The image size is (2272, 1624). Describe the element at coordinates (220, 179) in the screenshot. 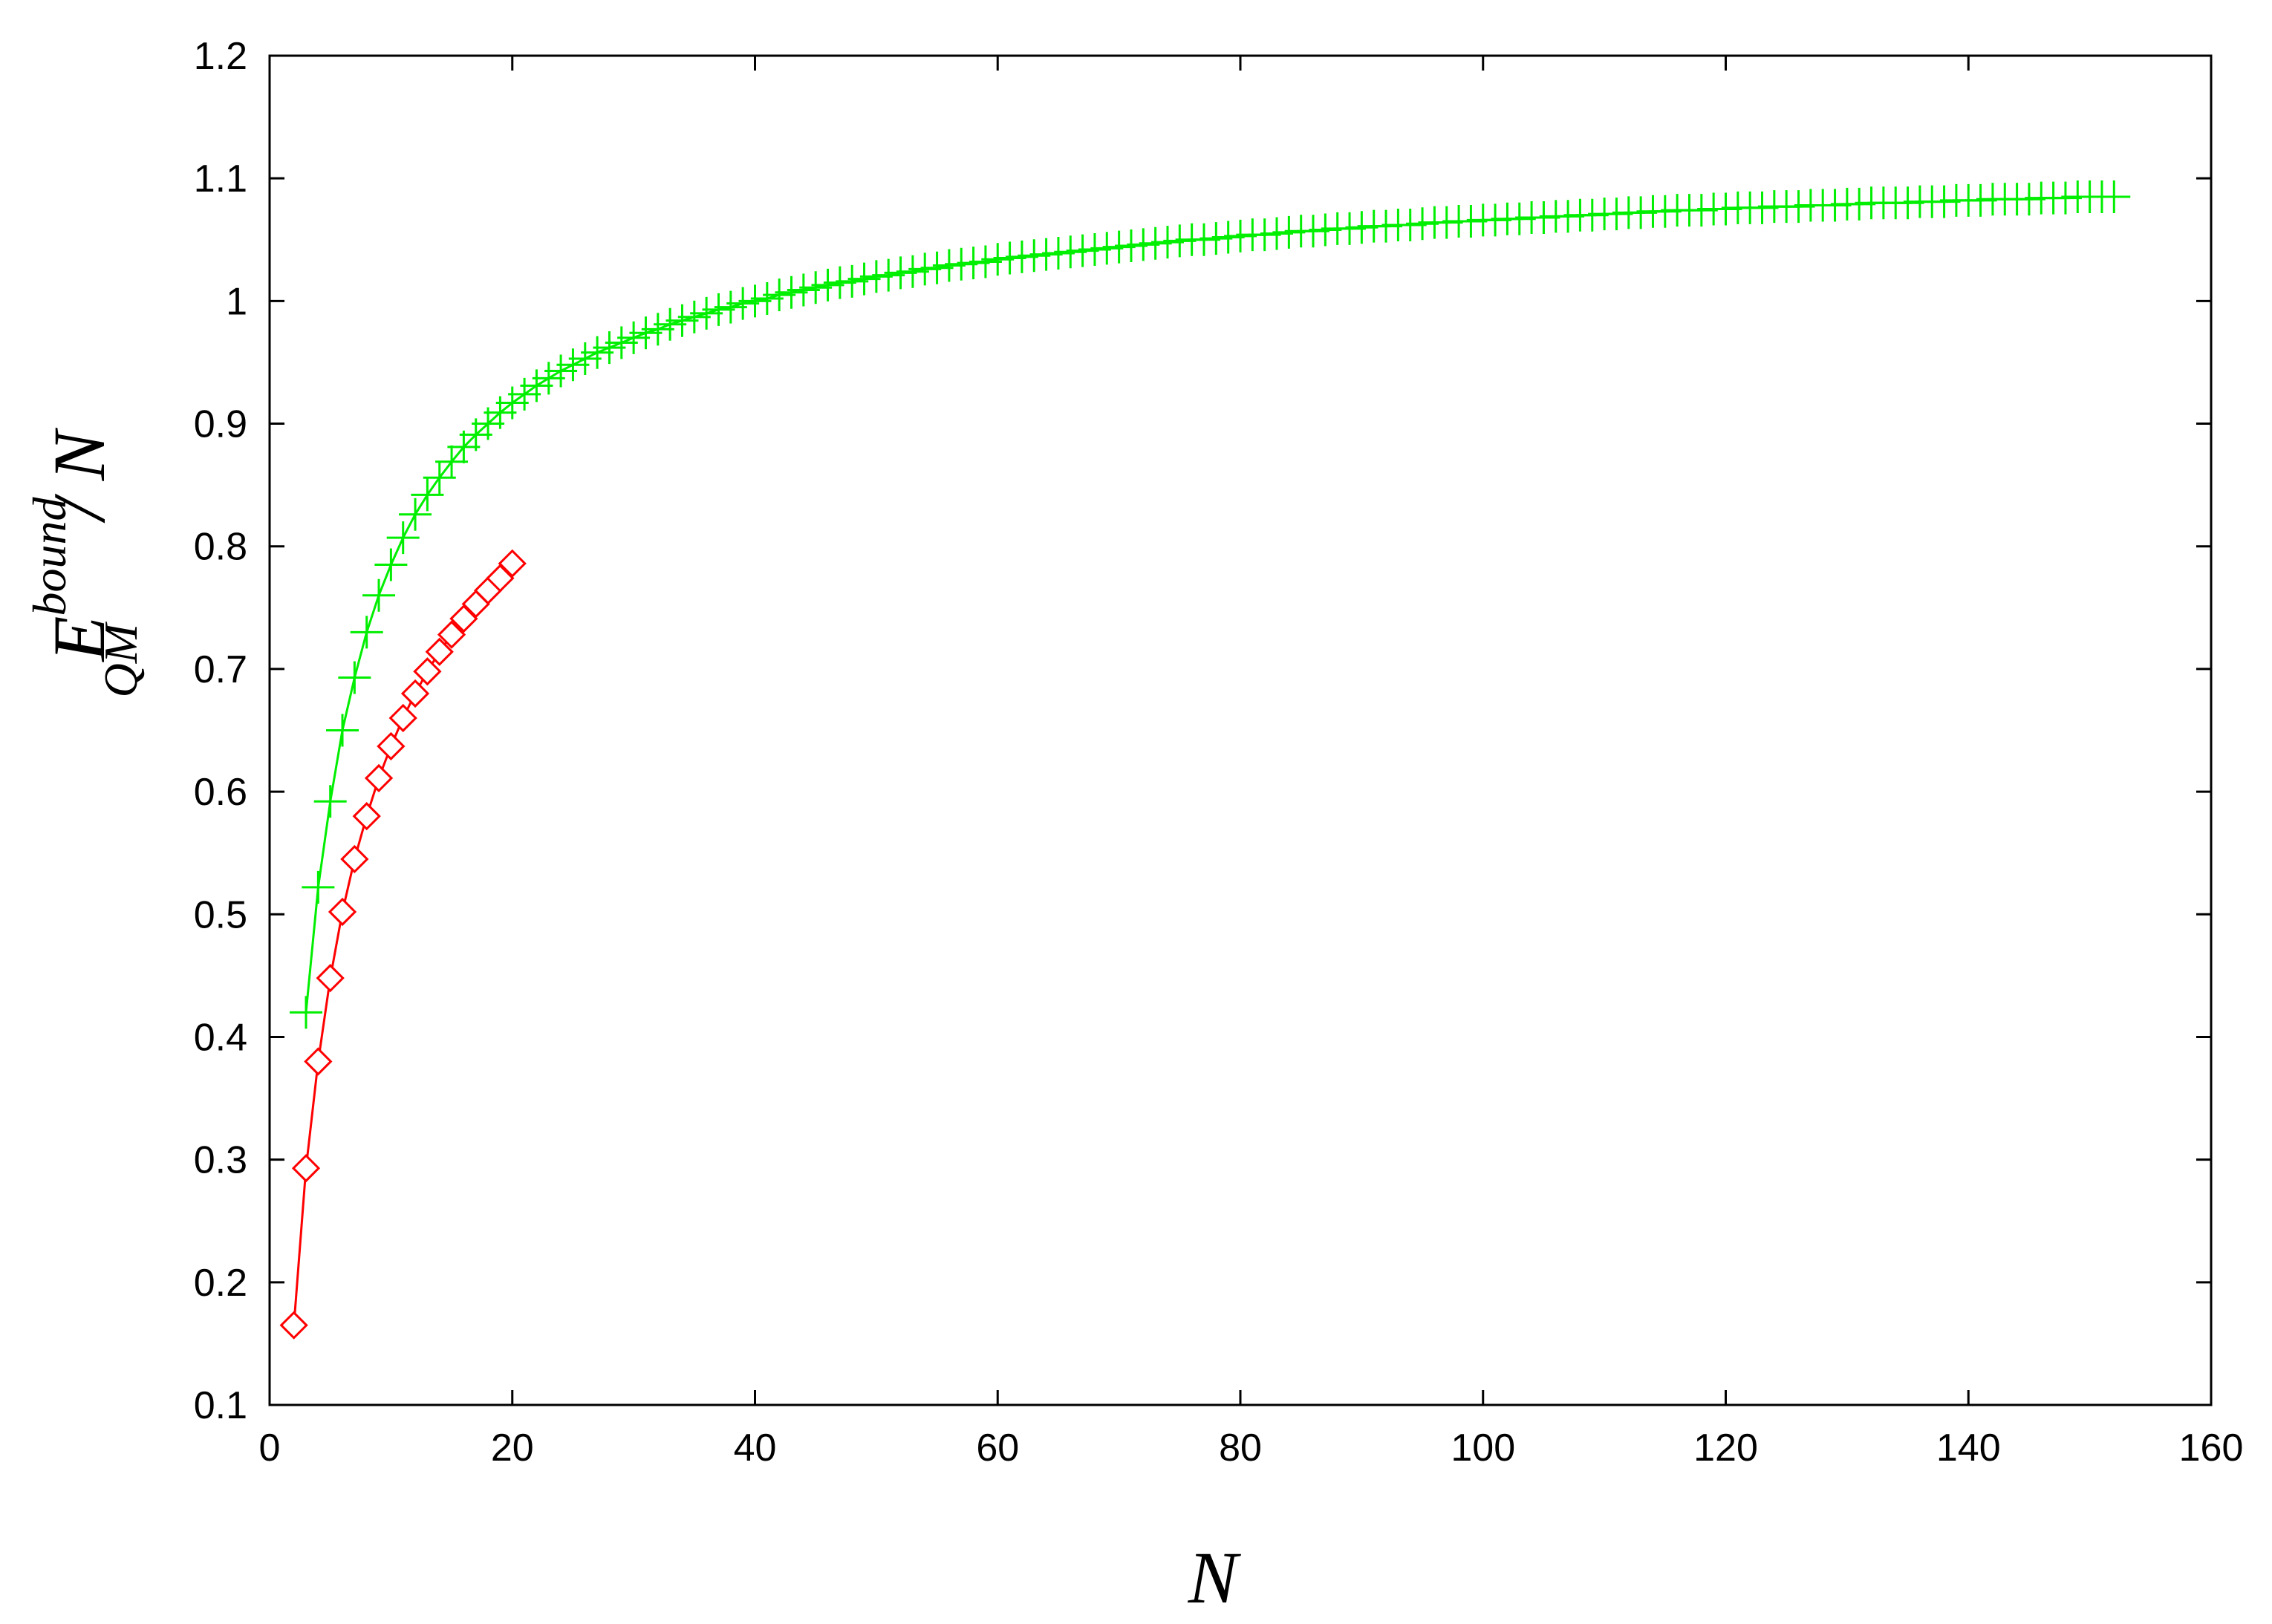

I see `y-tick-label: 1.1` at that location.